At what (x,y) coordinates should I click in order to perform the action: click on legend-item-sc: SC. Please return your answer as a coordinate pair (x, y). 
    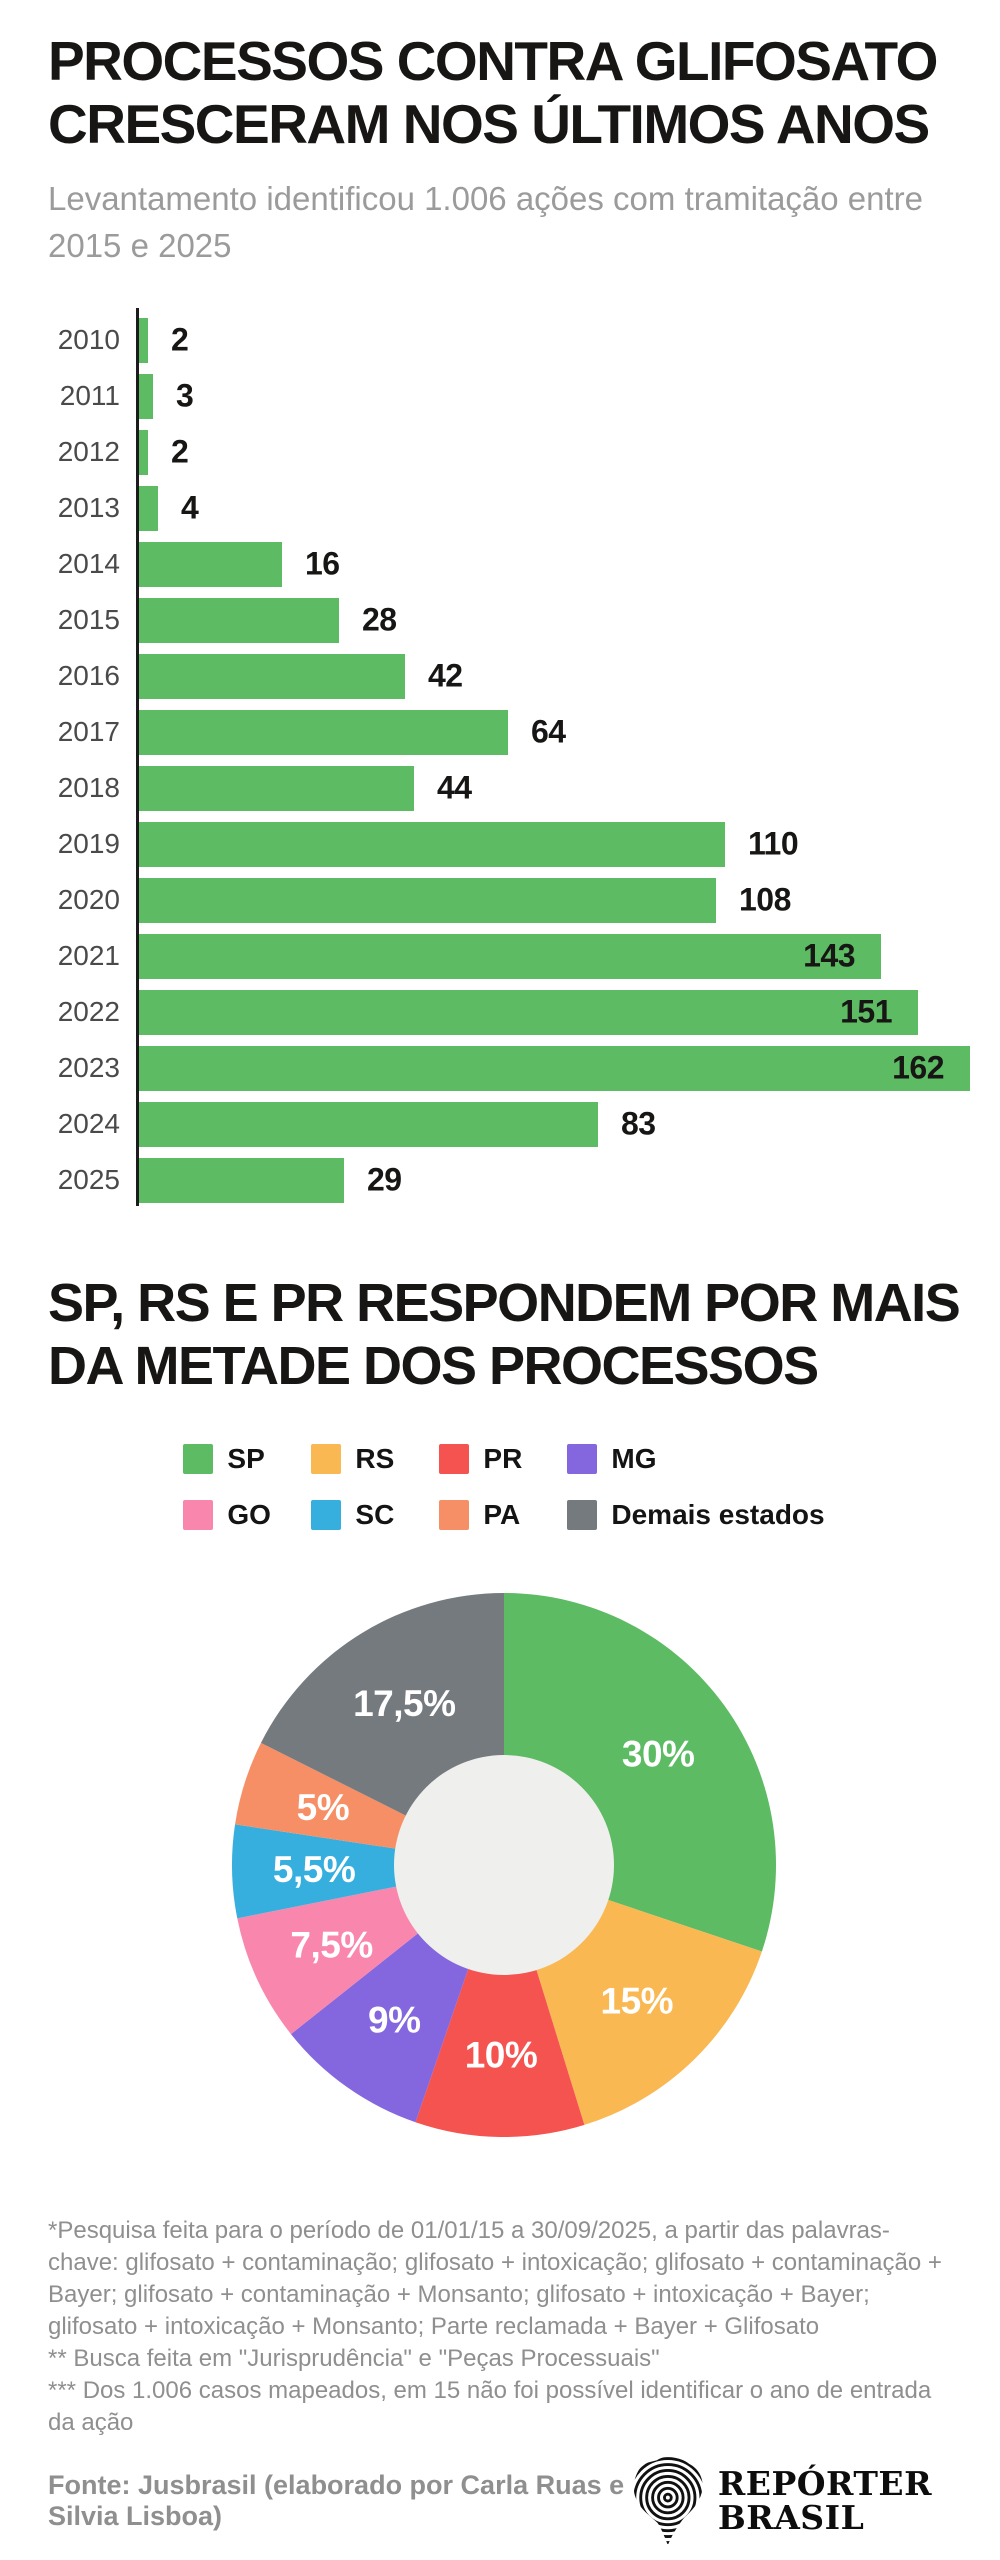
    Looking at the image, I should click on (375, 1515).